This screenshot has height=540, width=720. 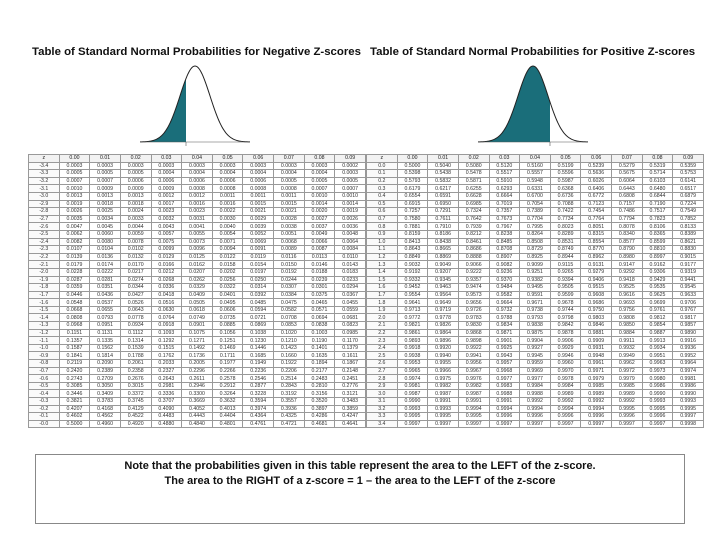 What do you see at coordinates (382, 181) in the screenshot?
I see `z-value-cell: 0.2` at bounding box center [382, 181].